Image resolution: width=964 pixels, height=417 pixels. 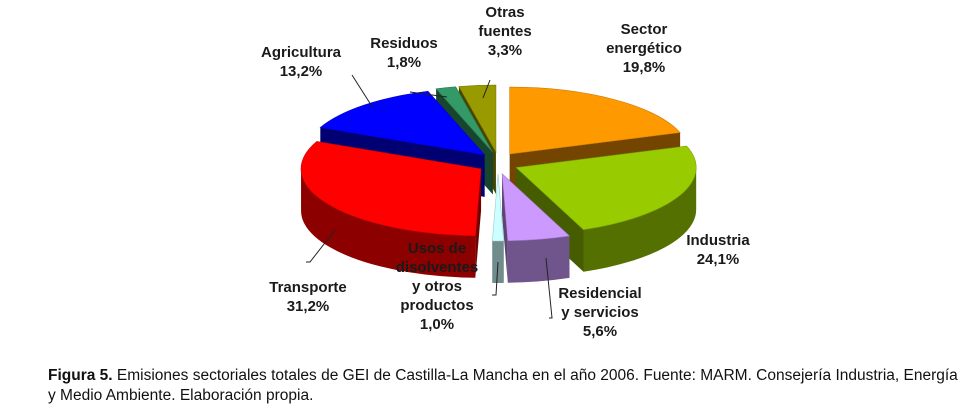 What do you see at coordinates (308, 306) in the screenshot?
I see `slice-percent-label: 31,2%` at bounding box center [308, 306].